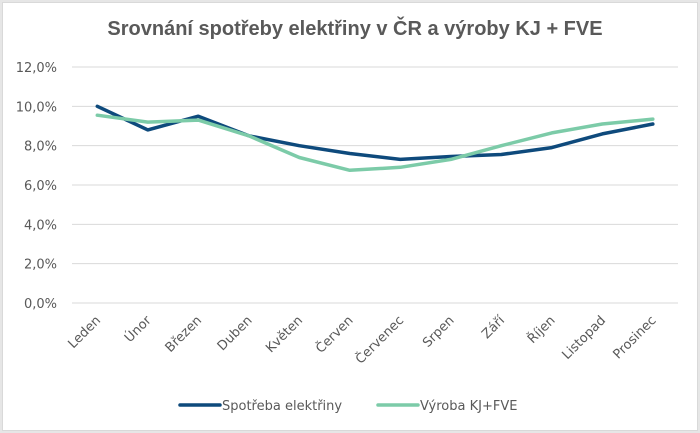 The image size is (700, 433). Describe the element at coordinates (493, 327) in the screenshot. I see `x-tick-label: Září` at that location.